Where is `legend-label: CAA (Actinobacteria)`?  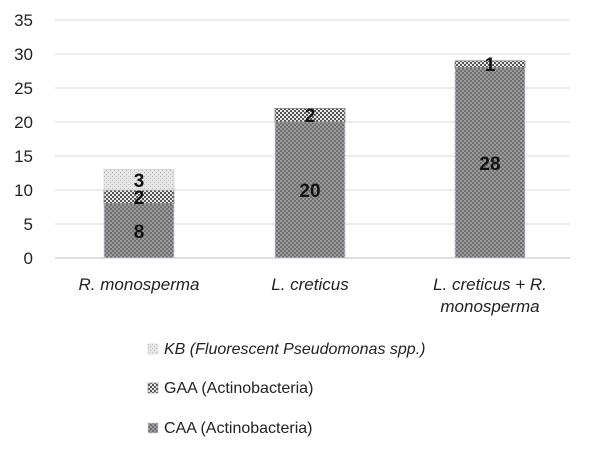 legend-label: CAA (Actinobacteria) is located at coordinates (238, 428).